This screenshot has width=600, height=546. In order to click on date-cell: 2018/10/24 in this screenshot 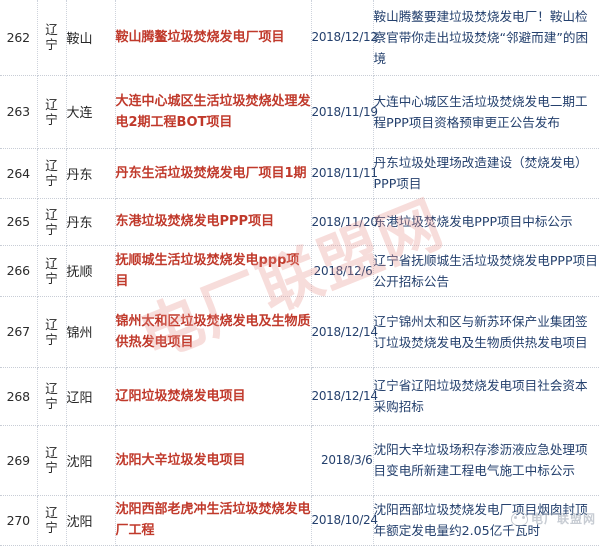, I will do `click(344, 520)`.